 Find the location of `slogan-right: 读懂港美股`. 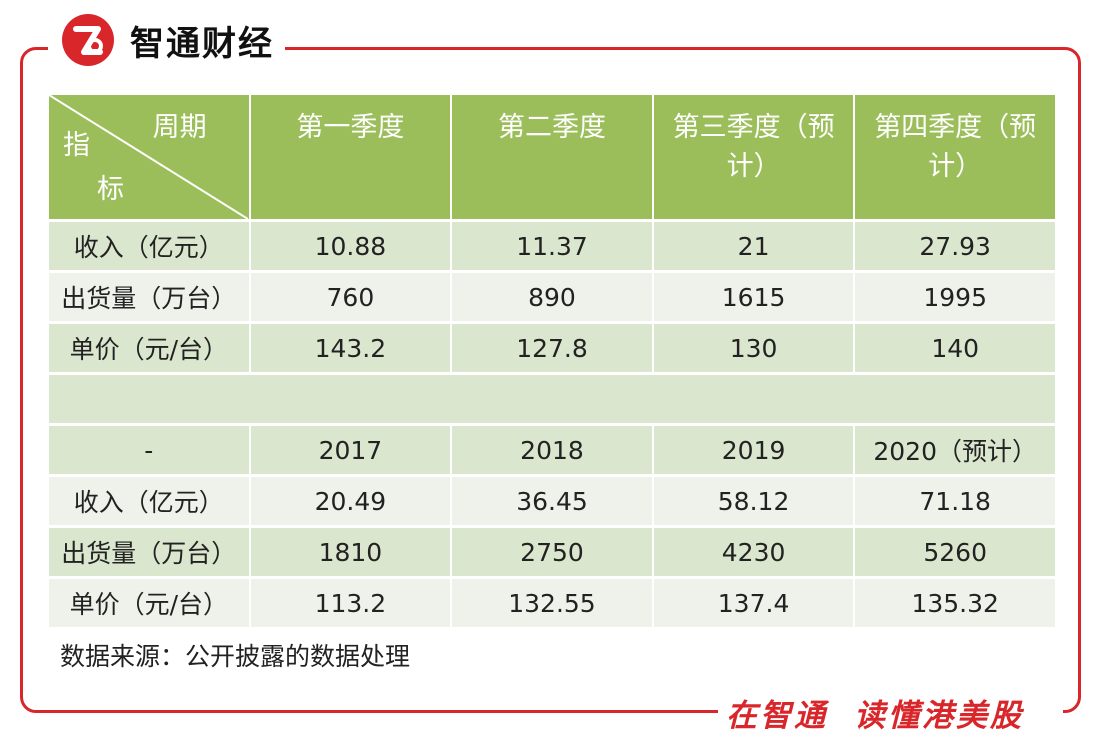

slogan-right: 读懂港美股 is located at coordinates (939, 716).